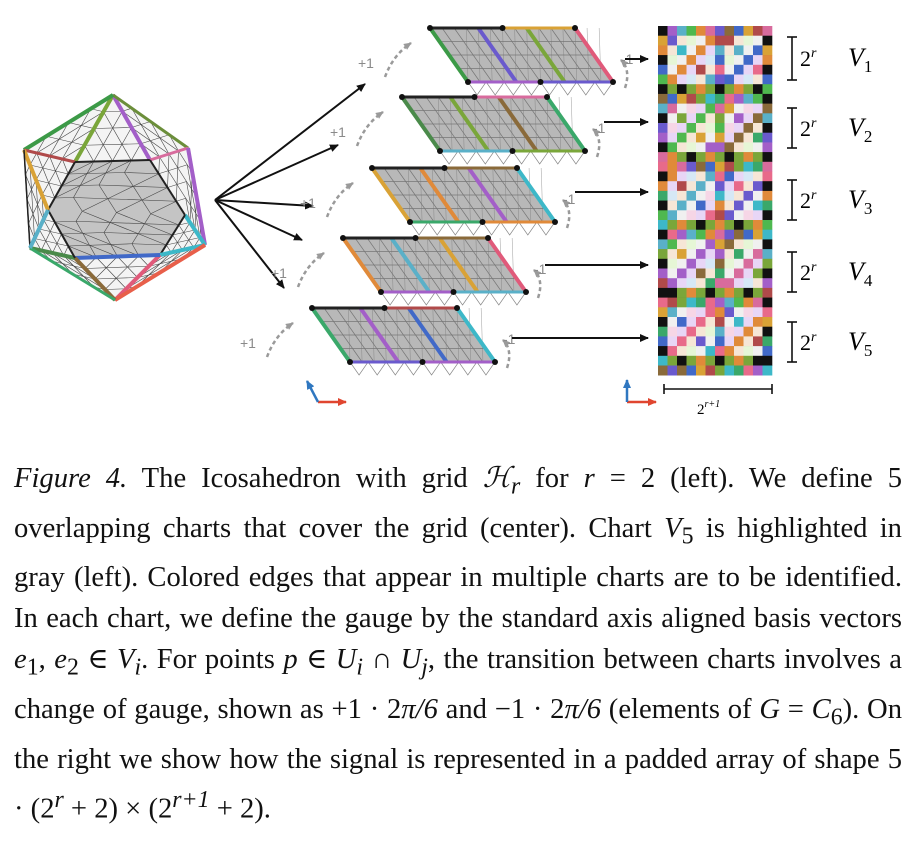 Image resolution: width=915 pixels, height=854 pixels. Describe the element at coordinates (827, 712) in the screenshot. I see `math-c6: C6` at that location.